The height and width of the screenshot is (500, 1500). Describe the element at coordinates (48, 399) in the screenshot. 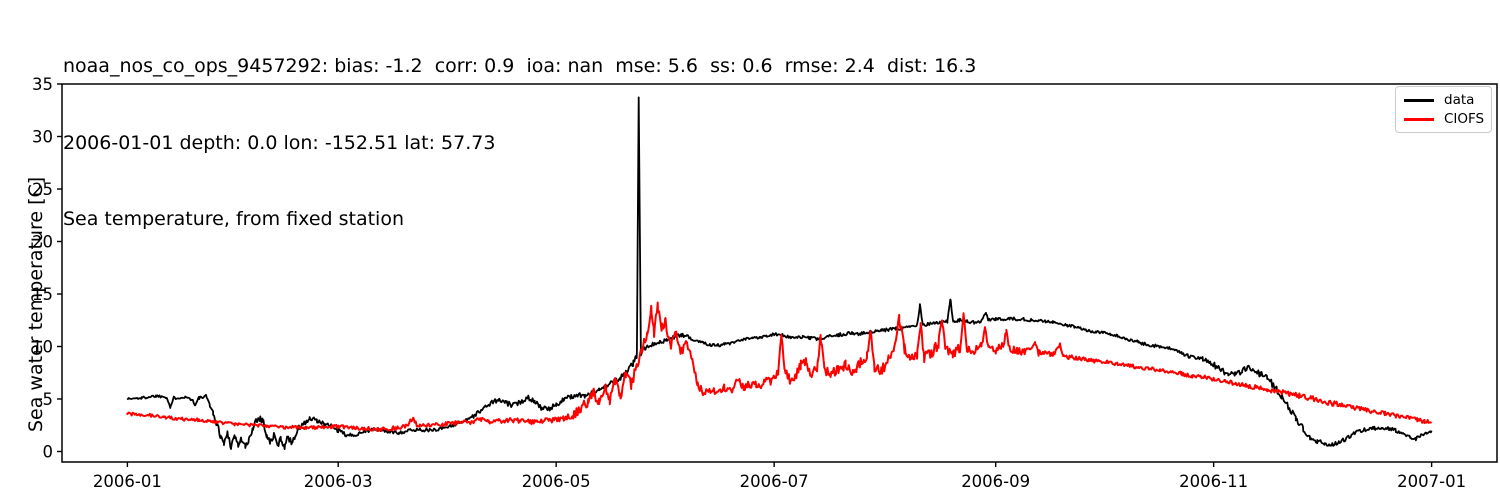

I see `y-tick-label: 5` at that location.